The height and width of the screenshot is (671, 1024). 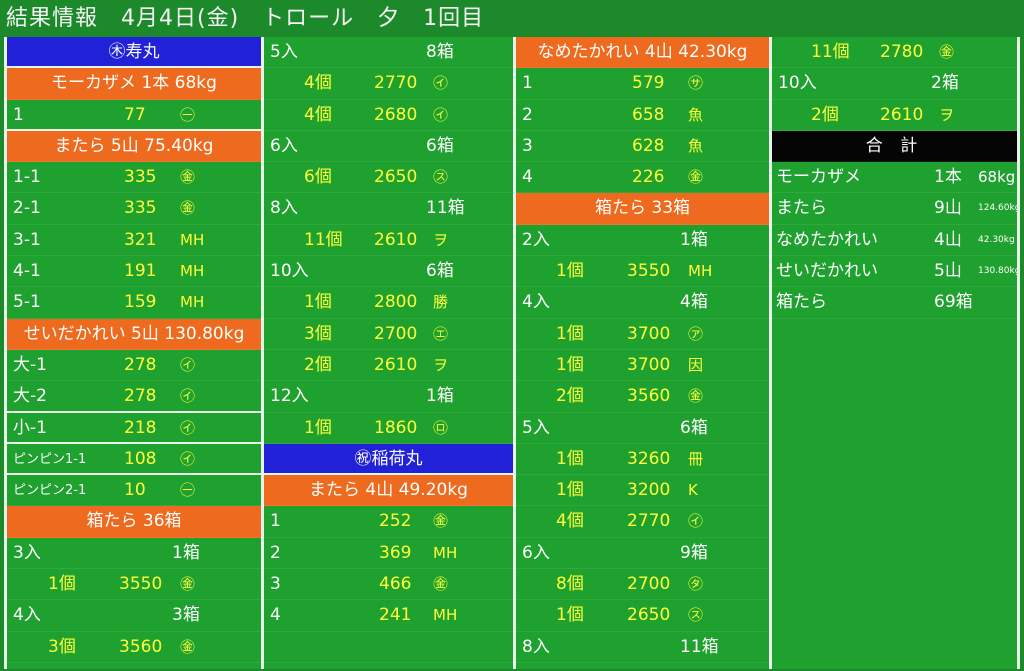 What do you see at coordinates (642, 585) in the screenshot?
I see `box-price-row: 8個 2700 ㋟` at bounding box center [642, 585].